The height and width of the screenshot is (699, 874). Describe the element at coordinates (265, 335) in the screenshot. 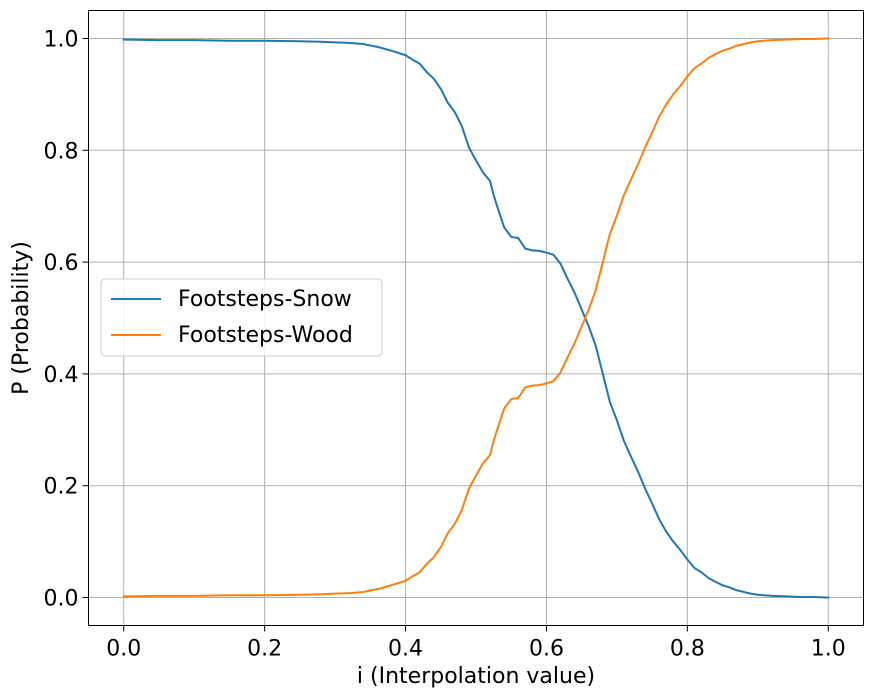

I see `legend-label-footsteps-wood: Footsteps-Wood` at that location.